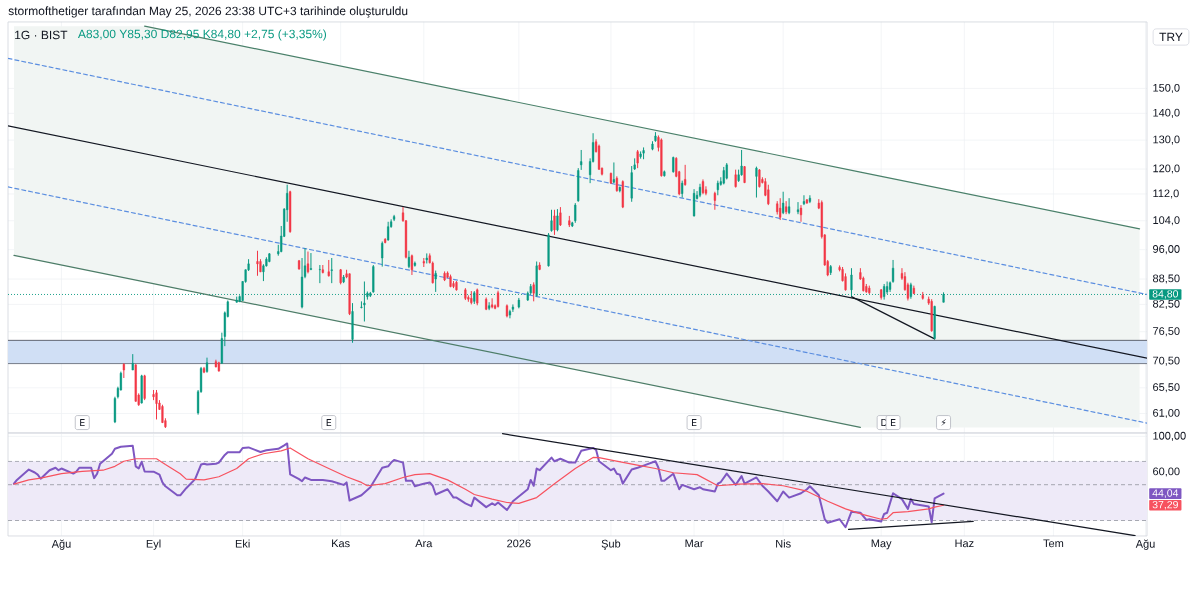 The height and width of the screenshot is (609, 1200). I want to click on y-tick-label: 104,0, so click(1166, 221).